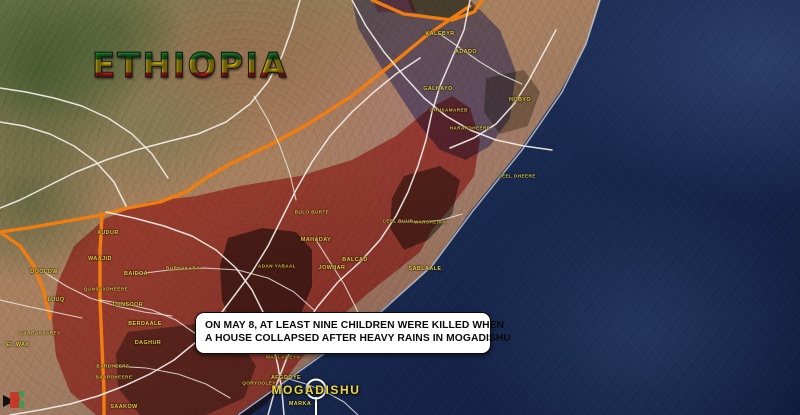 The image size is (800, 415). What do you see at coordinates (102, 313) in the screenshot?
I see `border-segment-south` at bounding box center [102, 313].